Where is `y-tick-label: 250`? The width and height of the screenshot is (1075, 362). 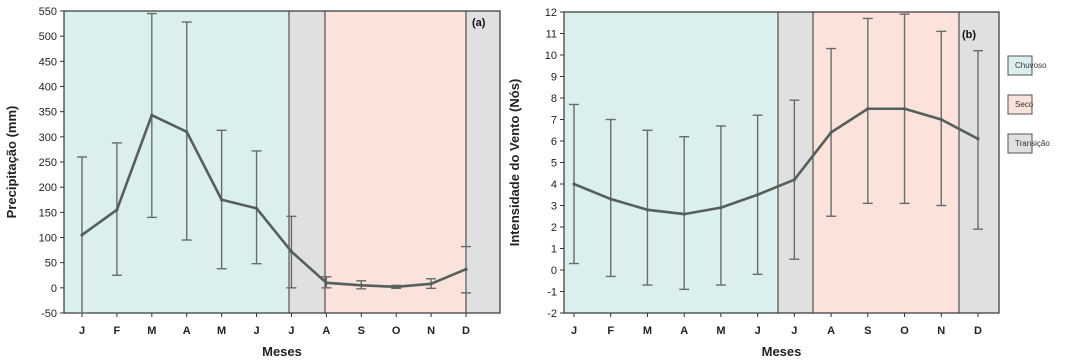 y-tick-label: 250 is located at coordinates (48, 163).